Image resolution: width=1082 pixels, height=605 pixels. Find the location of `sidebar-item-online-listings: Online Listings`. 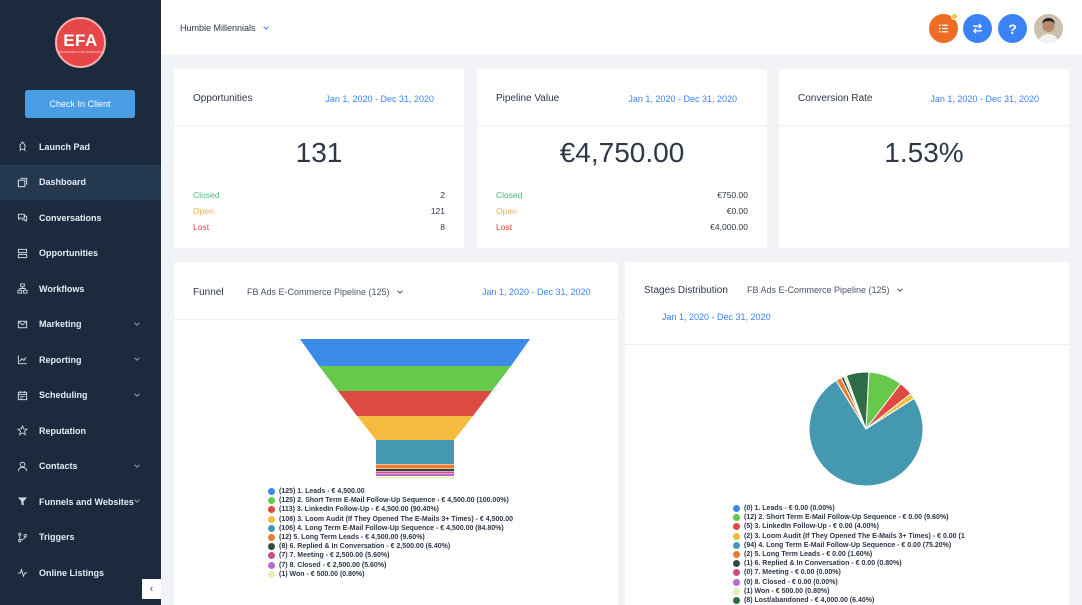

sidebar-item-online-listings: Online Listings is located at coordinates (80, 573).